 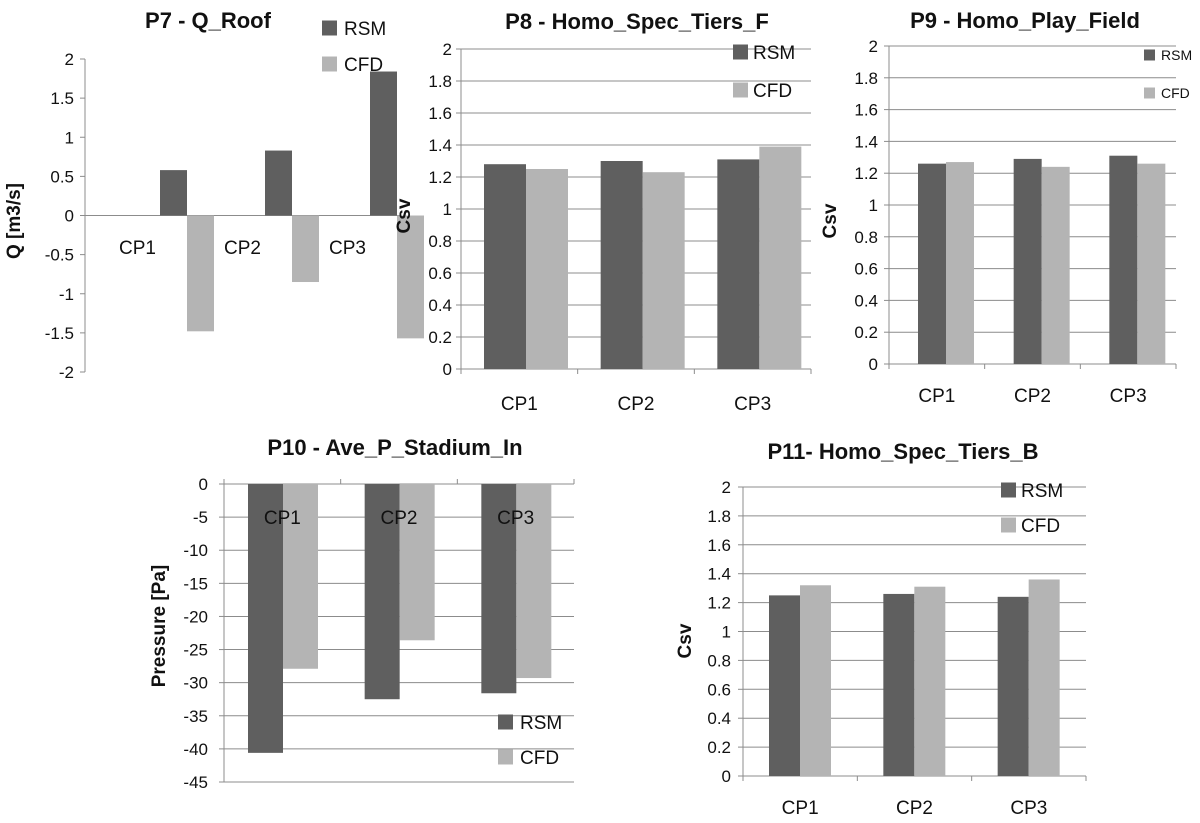 What do you see at coordinates (195, 749) in the screenshot?
I see `y-tick-label: -40` at bounding box center [195, 749].